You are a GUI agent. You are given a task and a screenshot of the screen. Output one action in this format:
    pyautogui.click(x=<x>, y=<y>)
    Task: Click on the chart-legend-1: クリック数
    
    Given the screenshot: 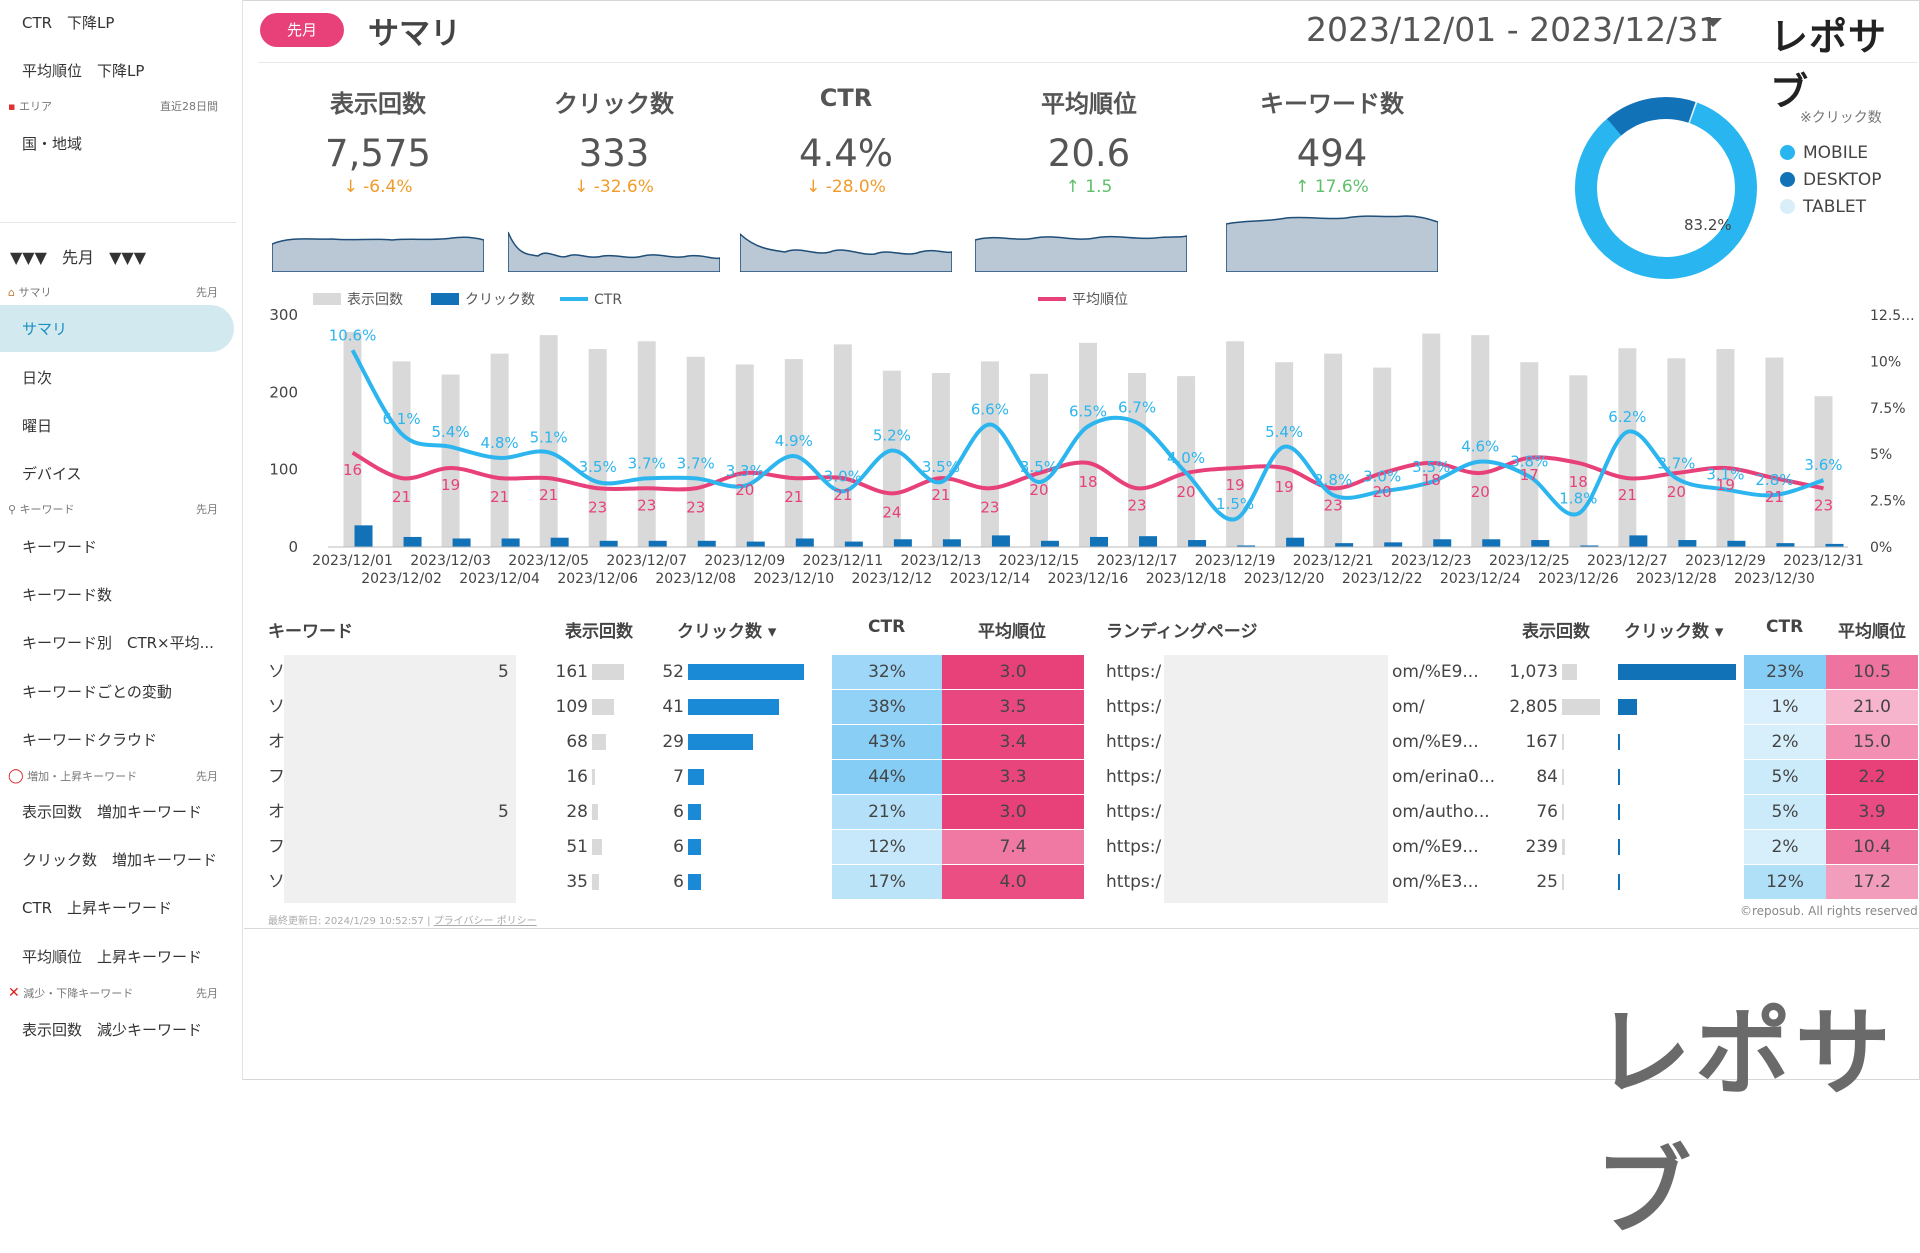 What is the action you would take?
    pyautogui.click(x=483, y=300)
    